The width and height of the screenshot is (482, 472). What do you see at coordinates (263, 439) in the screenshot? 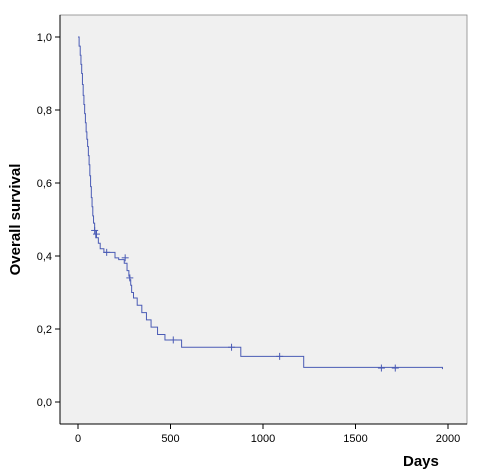
I see `x-tick-label-2: 1000` at bounding box center [263, 439].